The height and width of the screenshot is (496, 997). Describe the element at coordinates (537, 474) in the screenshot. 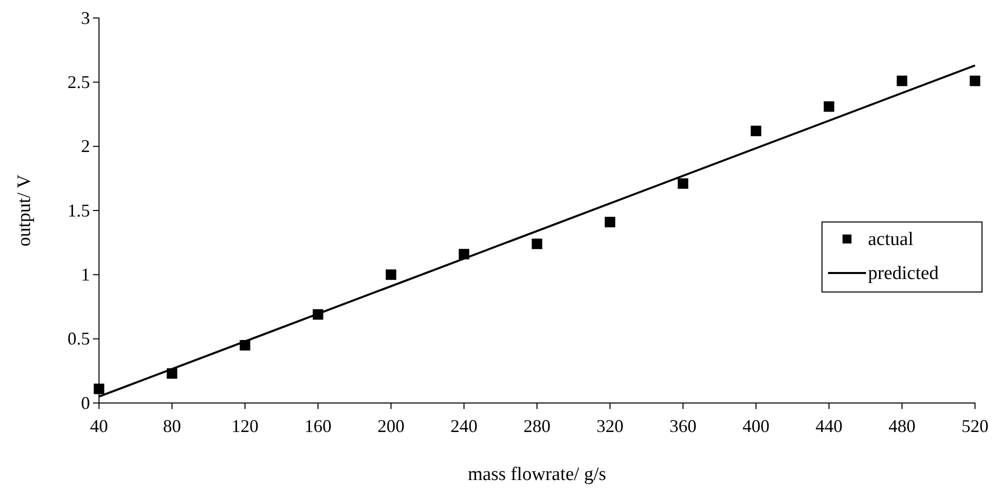

I see `x-axis-title: mass flowrate/ g/s` at that location.